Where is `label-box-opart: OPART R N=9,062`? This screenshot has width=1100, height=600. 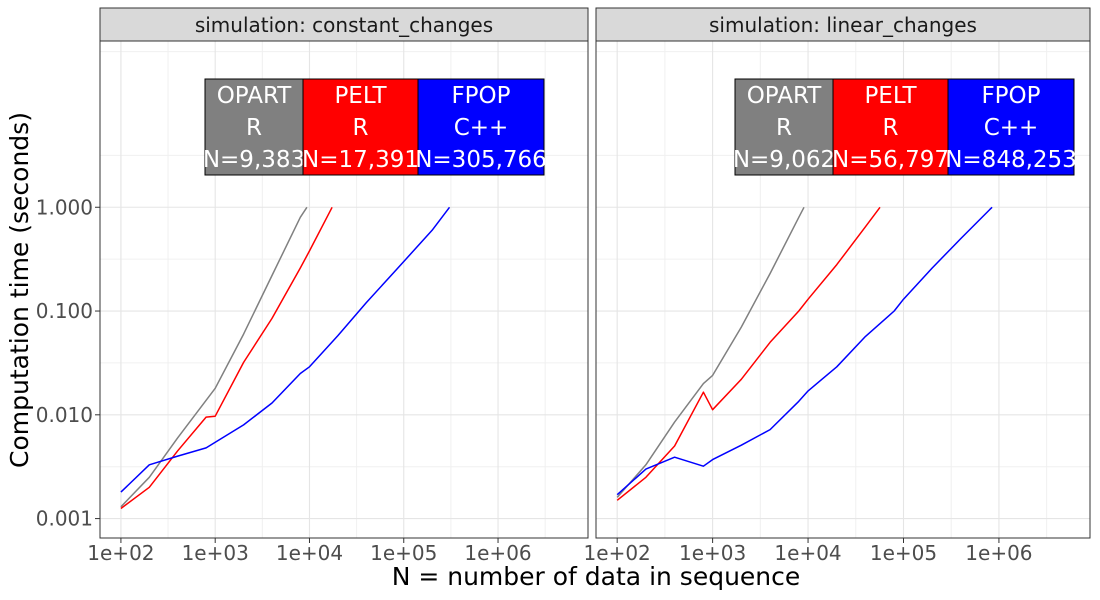
label-box-opart: OPART R N=9,062 is located at coordinates (784, 127).